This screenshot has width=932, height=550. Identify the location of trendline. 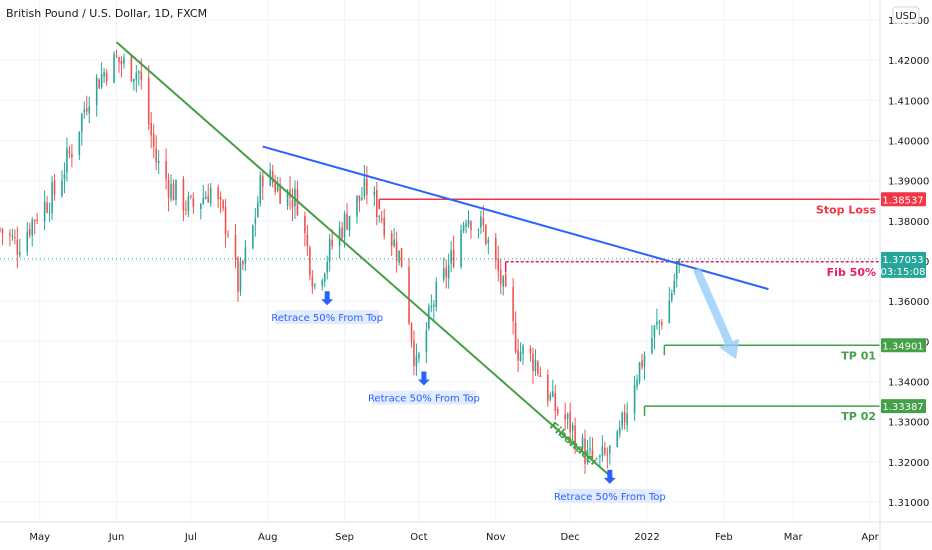
(515, 218).